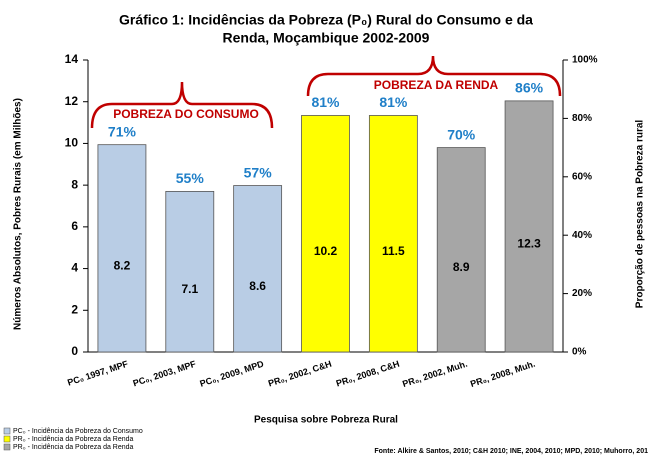 This screenshot has width=654, height=468. What do you see at coordinates (74, 268) in the screenshot?
I see `y-tick-label: 4` at bounding box center [74, 268].